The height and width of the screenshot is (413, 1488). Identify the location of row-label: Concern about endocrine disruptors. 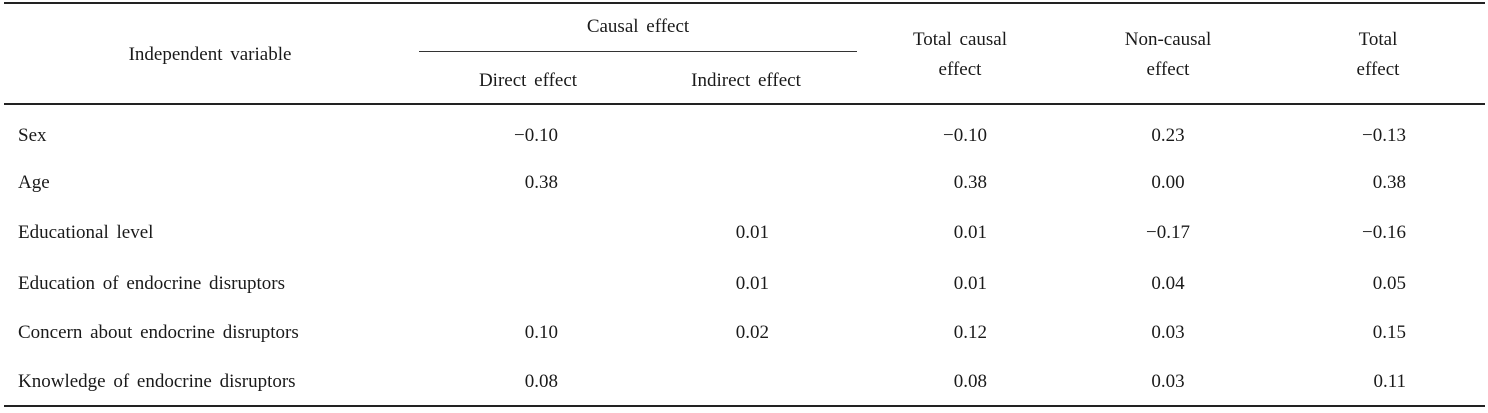
(158, 332).